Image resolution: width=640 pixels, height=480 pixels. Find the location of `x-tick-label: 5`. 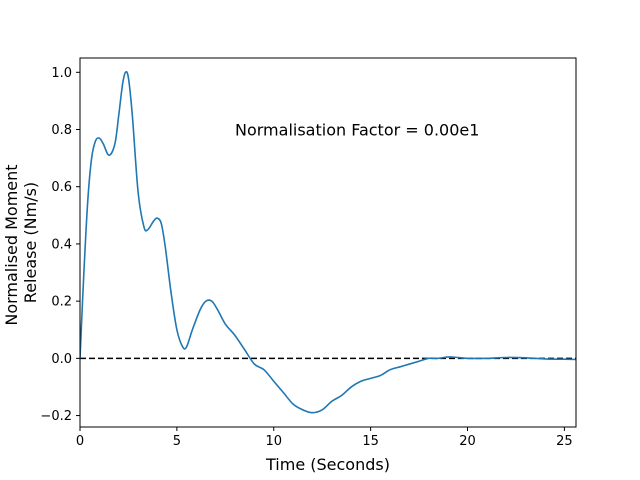

x-tick-label: 5 is located at coordinates (177, 441).